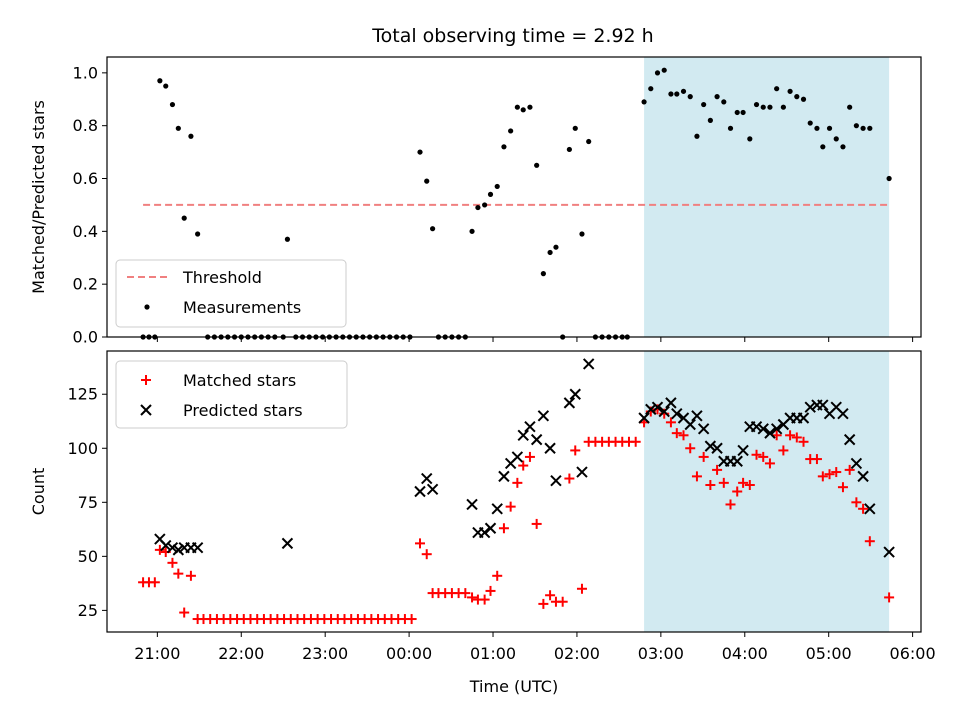  Describe the element at coordinates (88, 502) in the screenshot. I see `y-tick-label: 75` at that location.